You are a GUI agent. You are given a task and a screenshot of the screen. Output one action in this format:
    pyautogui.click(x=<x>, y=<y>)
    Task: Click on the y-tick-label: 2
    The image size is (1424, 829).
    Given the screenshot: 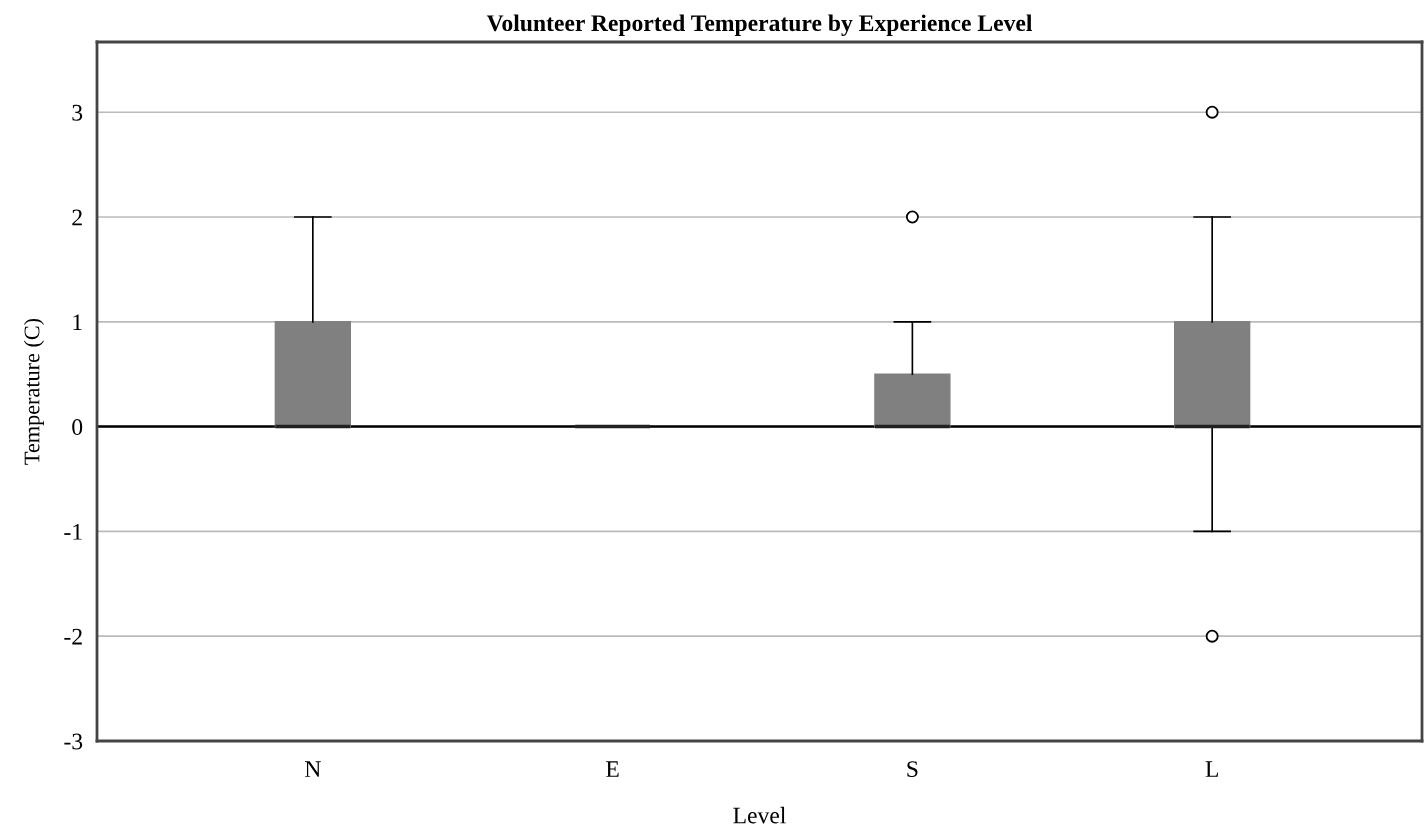 What is the action you would take?
    pyautogui.click(x=77, y=217)
    